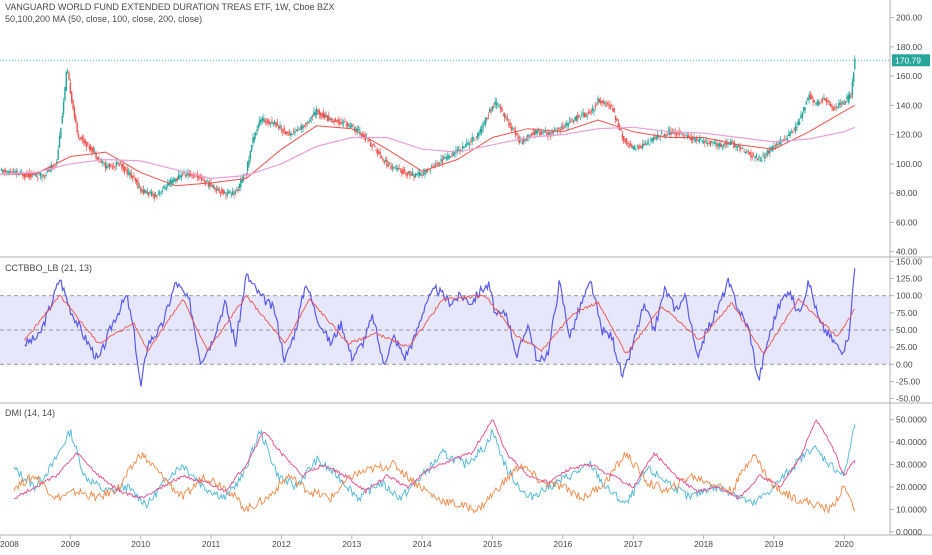 This screenshot has height=555, width=932. Describe the element at coordinates (351, 544) in the screenshot. I see `x-tick-label: 2013` at that location.